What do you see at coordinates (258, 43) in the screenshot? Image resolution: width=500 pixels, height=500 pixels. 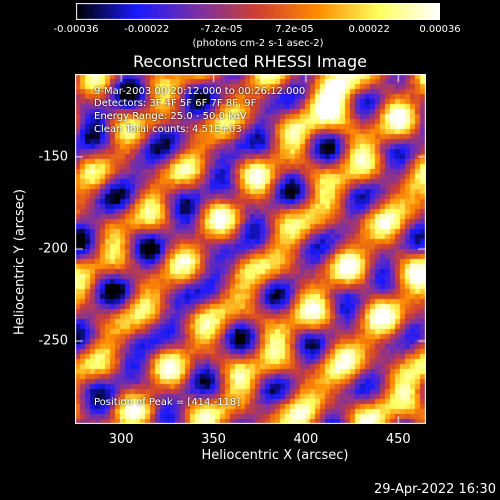 I see `colorbar-unit-label: (photons cm-2 s-1 asec-2)` at bounding box center [258, 43].